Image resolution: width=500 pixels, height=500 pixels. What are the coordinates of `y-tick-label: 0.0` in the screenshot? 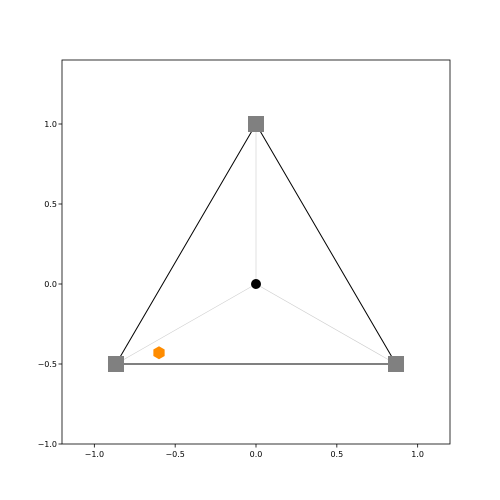 It's located at (50, 284).